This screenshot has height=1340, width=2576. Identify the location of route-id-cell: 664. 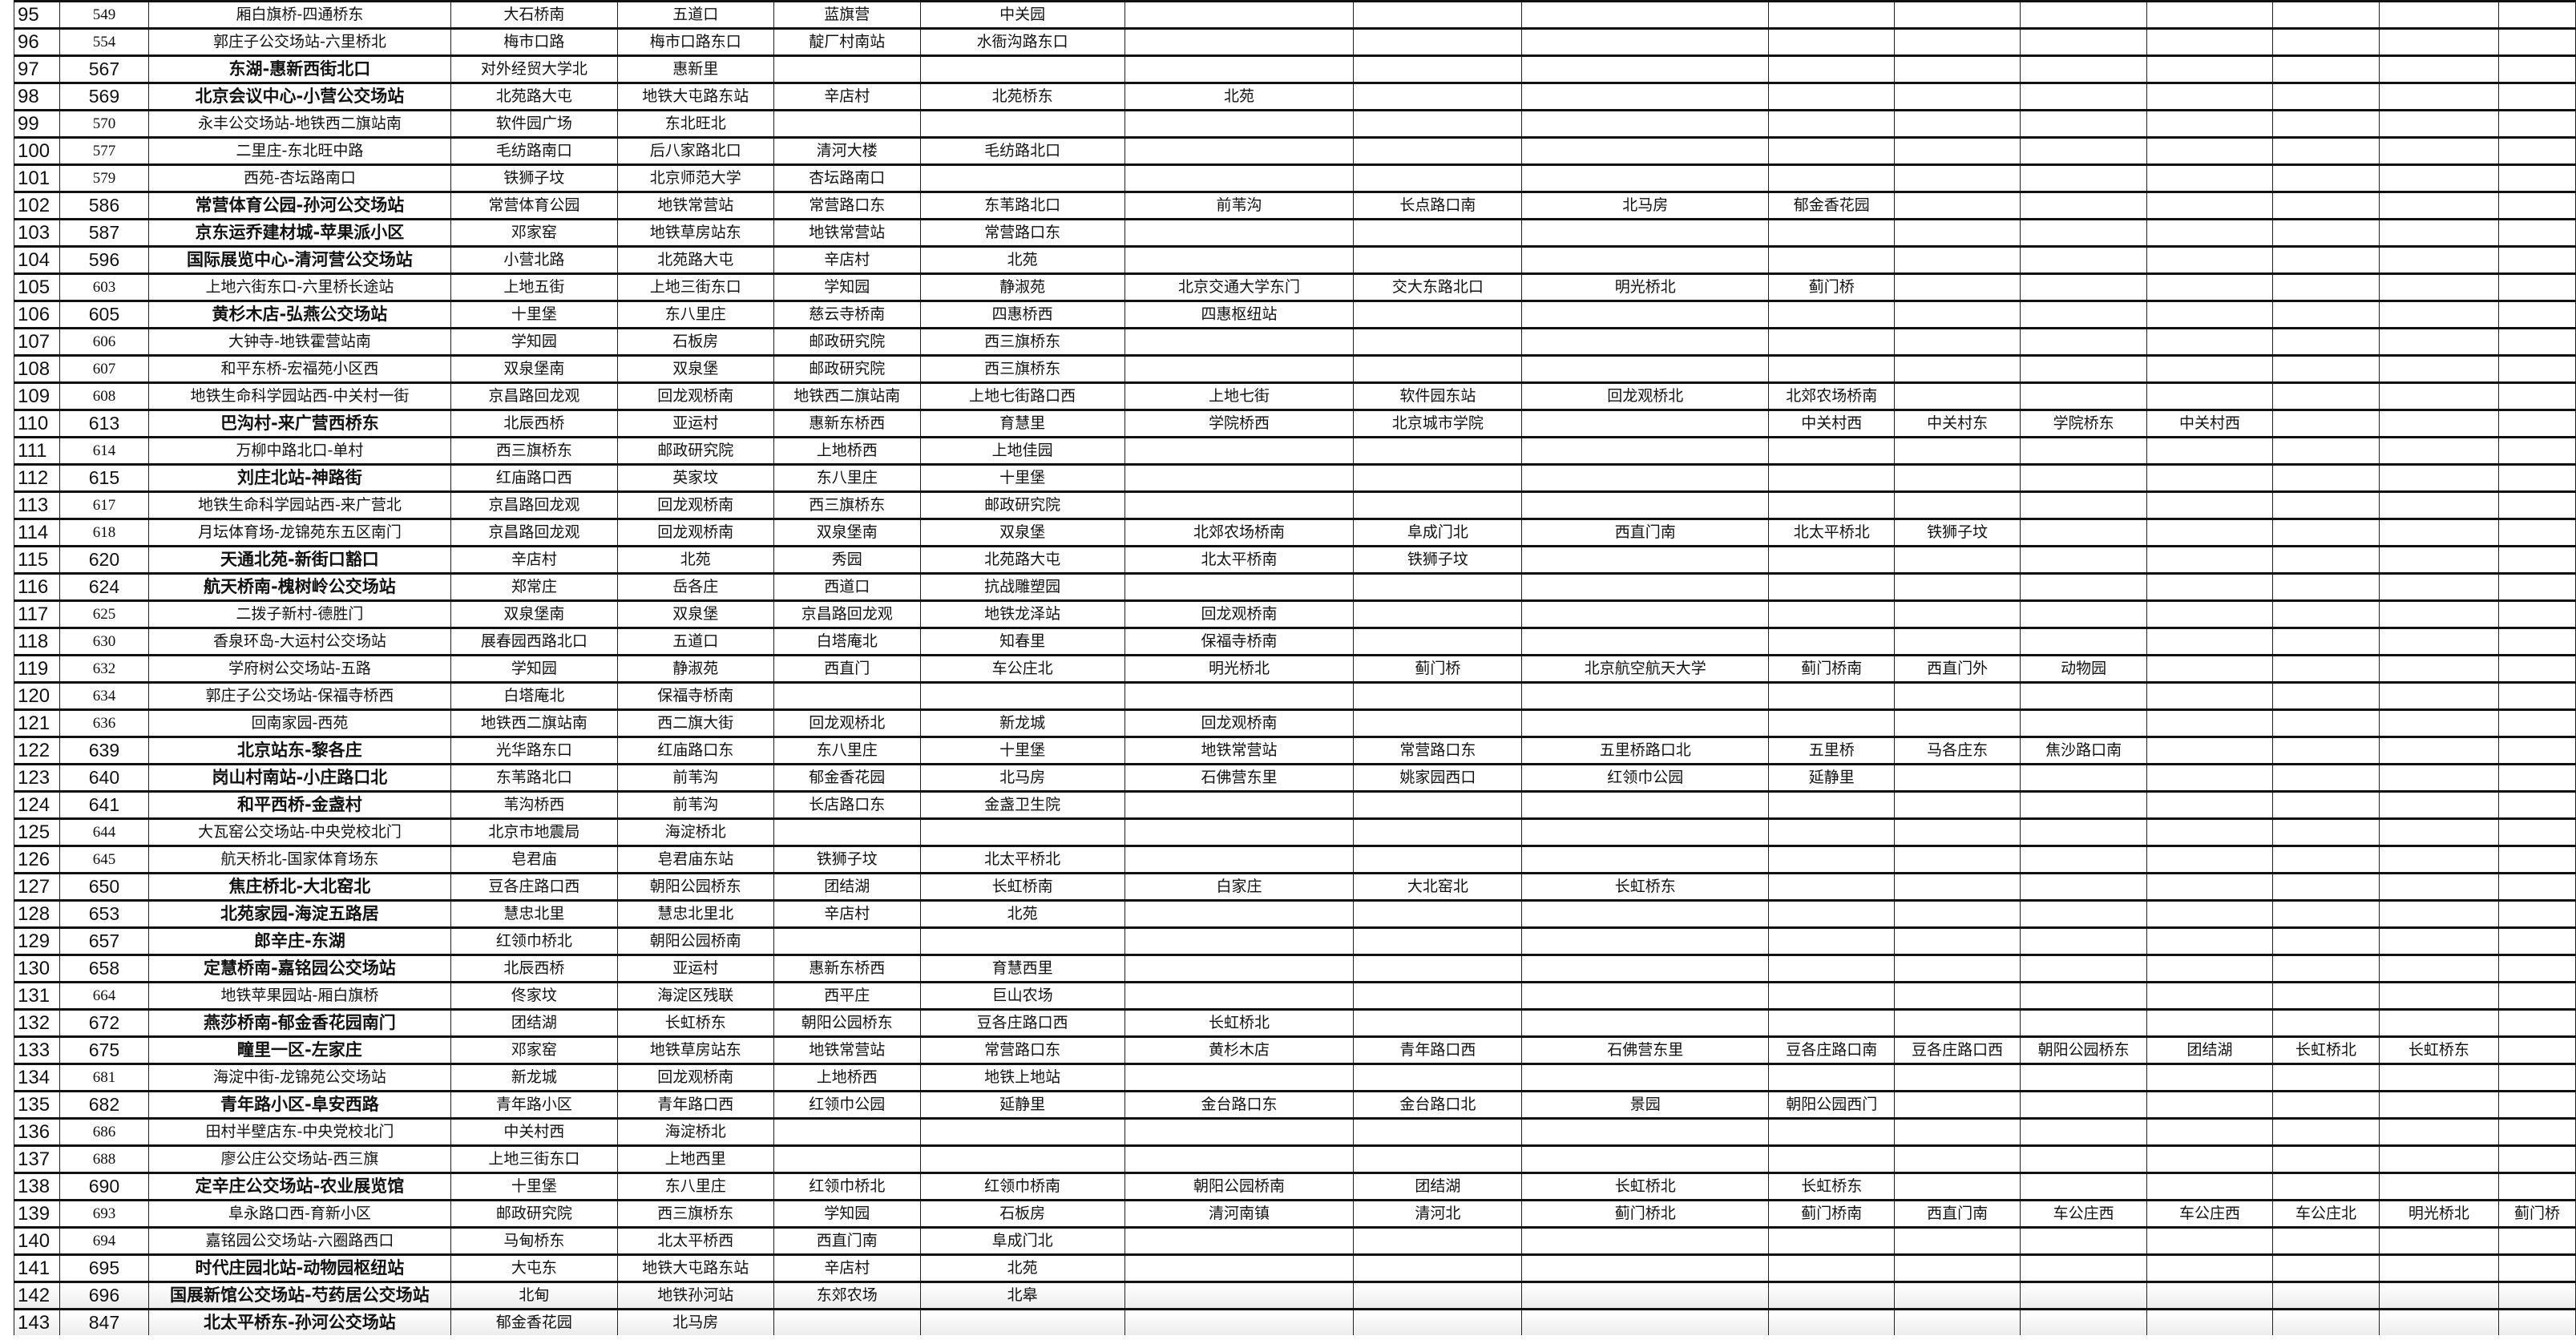
(104, 996).